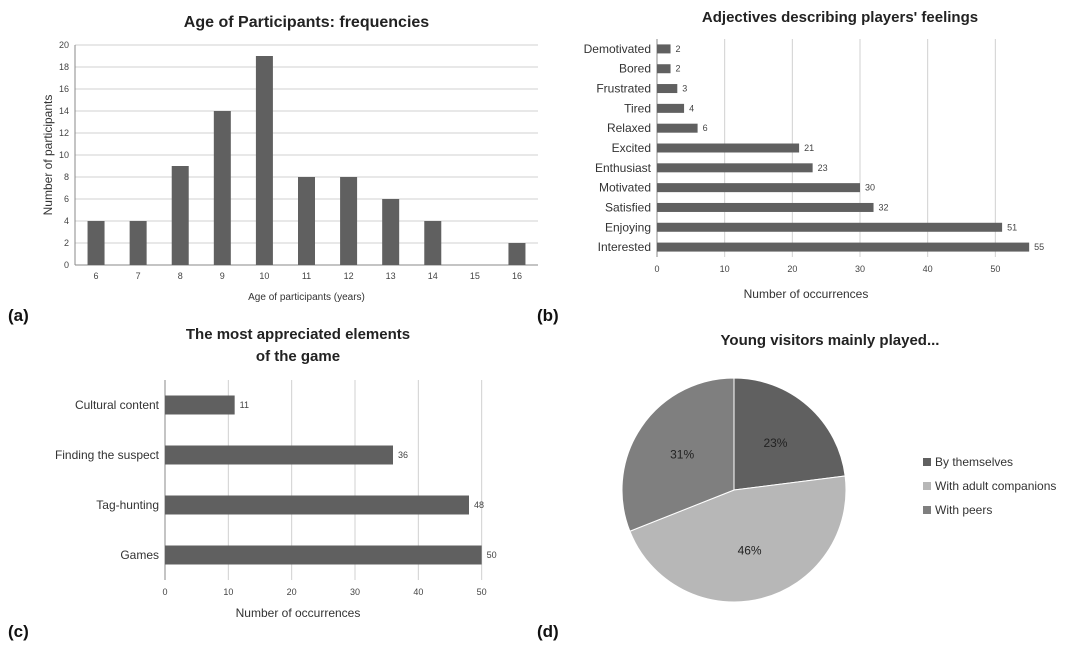 This screenshot has width=1073, height=646. What do you see at coordinates (677, 128) in the screenshot?
I see `bar-relaxed` at bounding box center [677, 128].